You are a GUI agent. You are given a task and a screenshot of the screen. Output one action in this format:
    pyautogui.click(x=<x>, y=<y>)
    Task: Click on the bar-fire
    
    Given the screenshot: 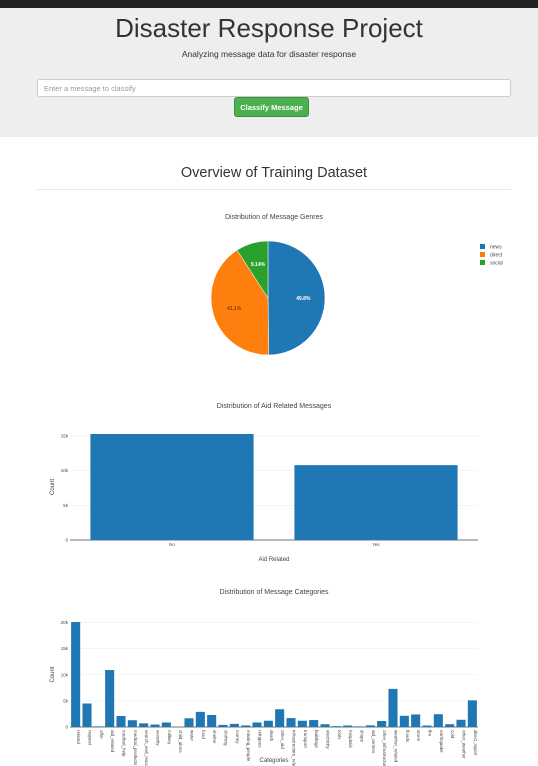 What is the action you would take?
    pyautogui.click(x=427, y=726)
    